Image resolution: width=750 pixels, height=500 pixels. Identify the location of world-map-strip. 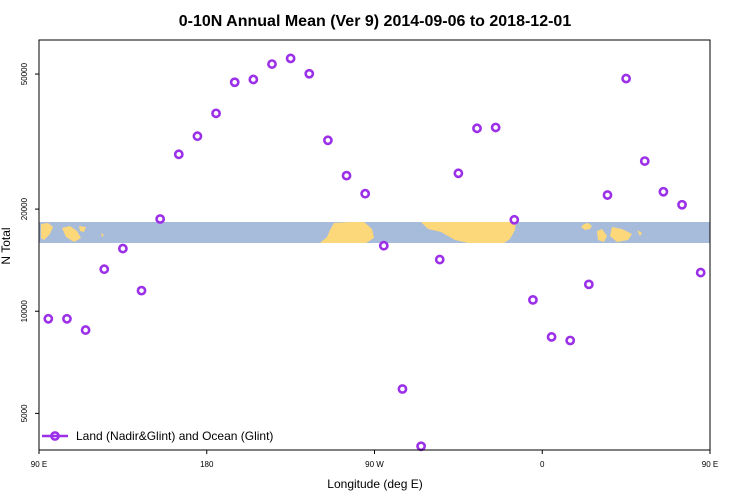
(374, 232).